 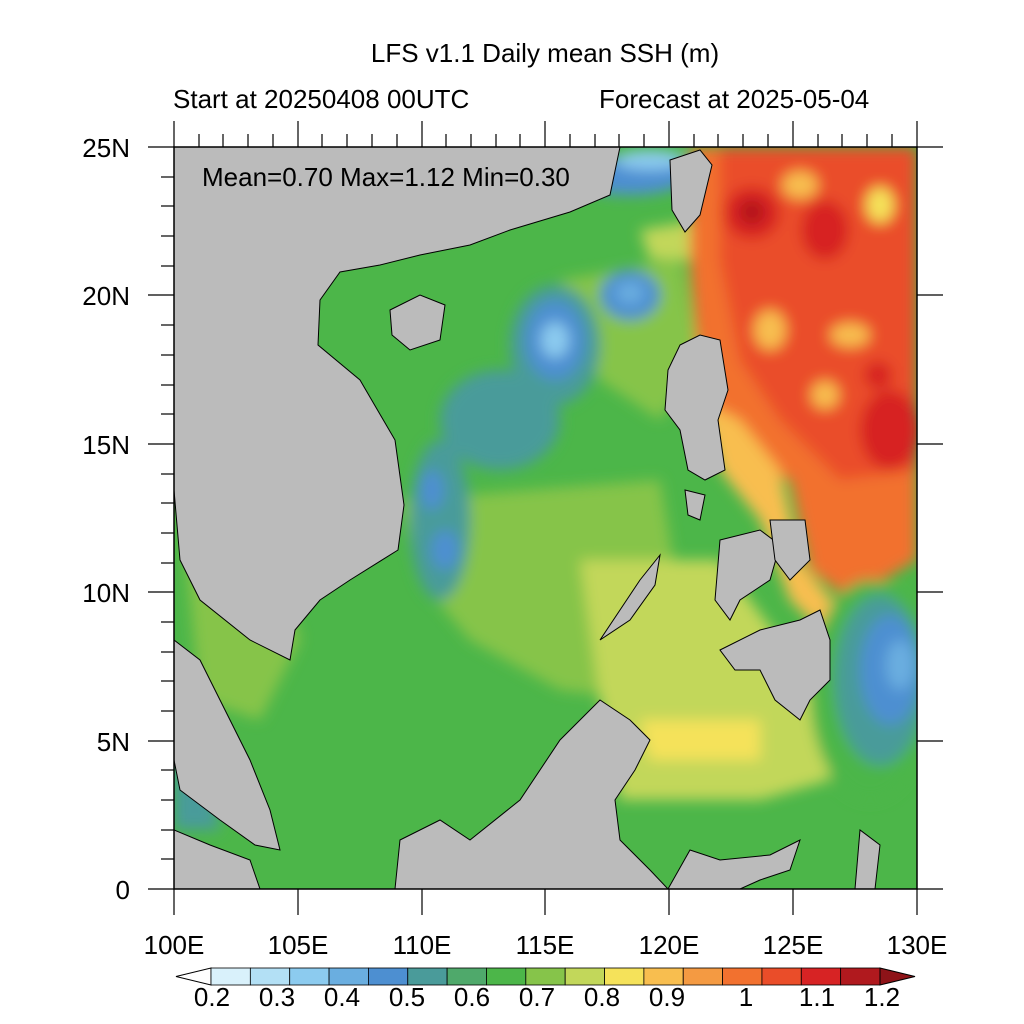 What do you see at coordinates (775, 665) in the screenshot?
I see `land-mindanao` at bounding box center [775, 665].